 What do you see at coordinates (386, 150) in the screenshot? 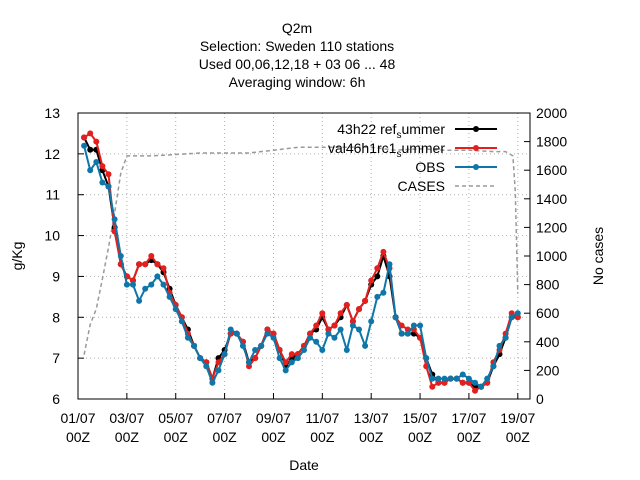
I see `legend-label: val46h1rc1summer` at bounding box center [386, 150].